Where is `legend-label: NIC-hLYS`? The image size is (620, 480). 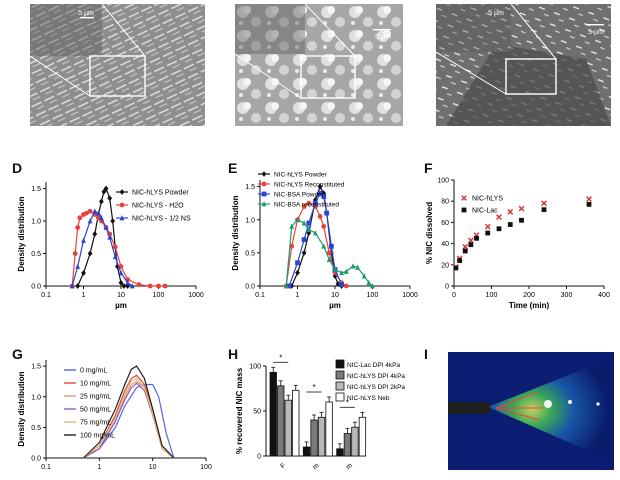 legend-label: NIC-hLYS is located at coordinates (487, 199).